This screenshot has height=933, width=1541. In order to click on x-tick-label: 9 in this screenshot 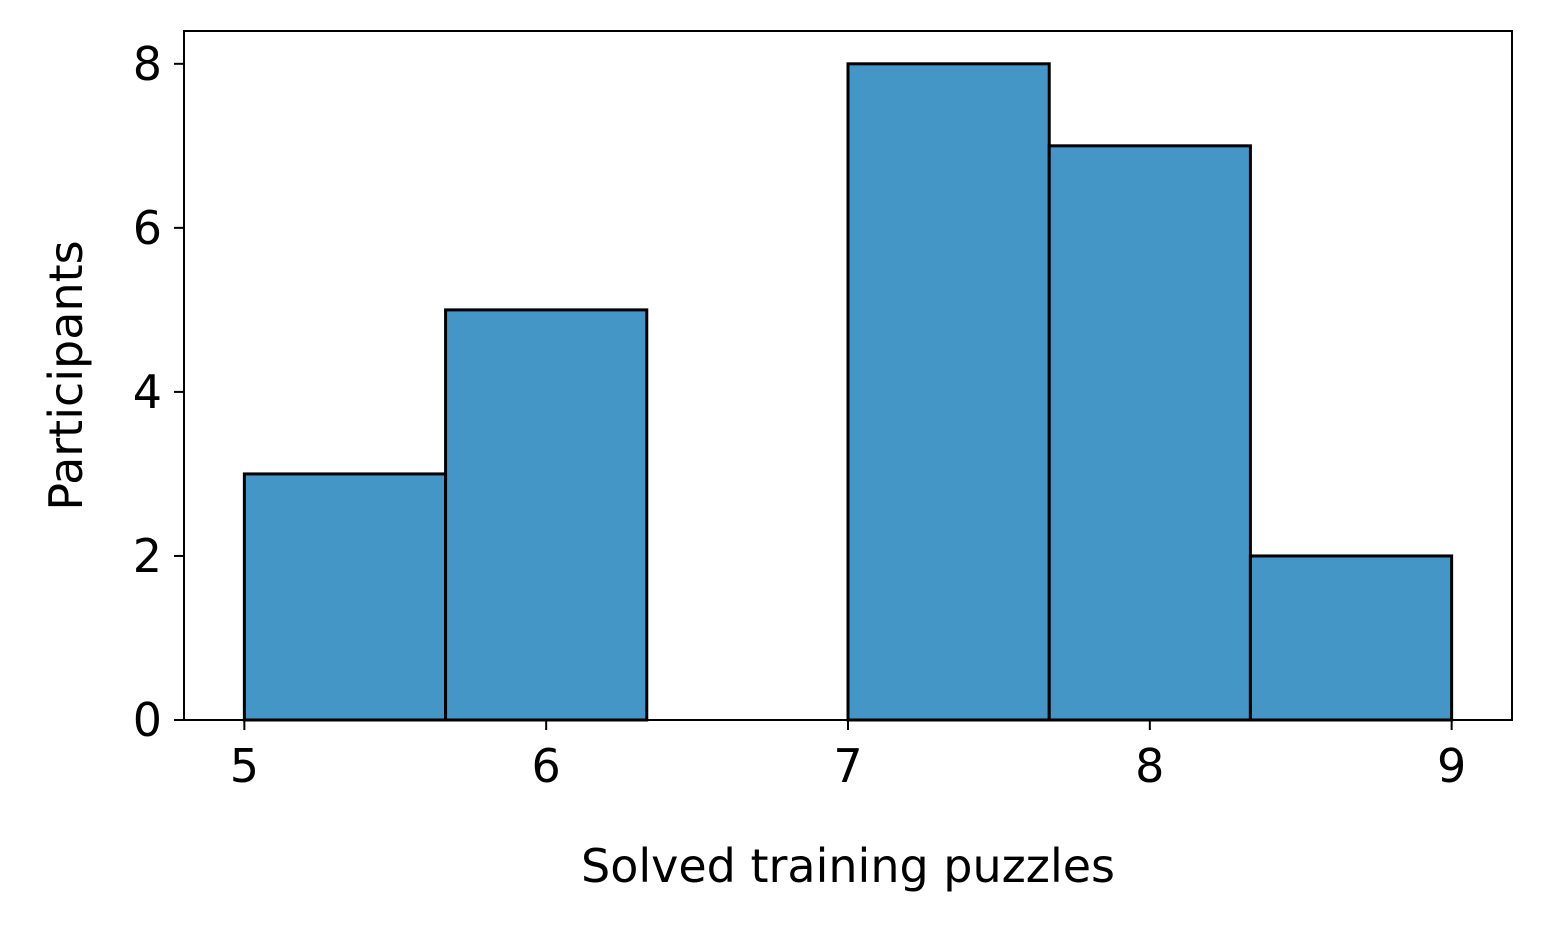, I will do `click(1451, 766)`.